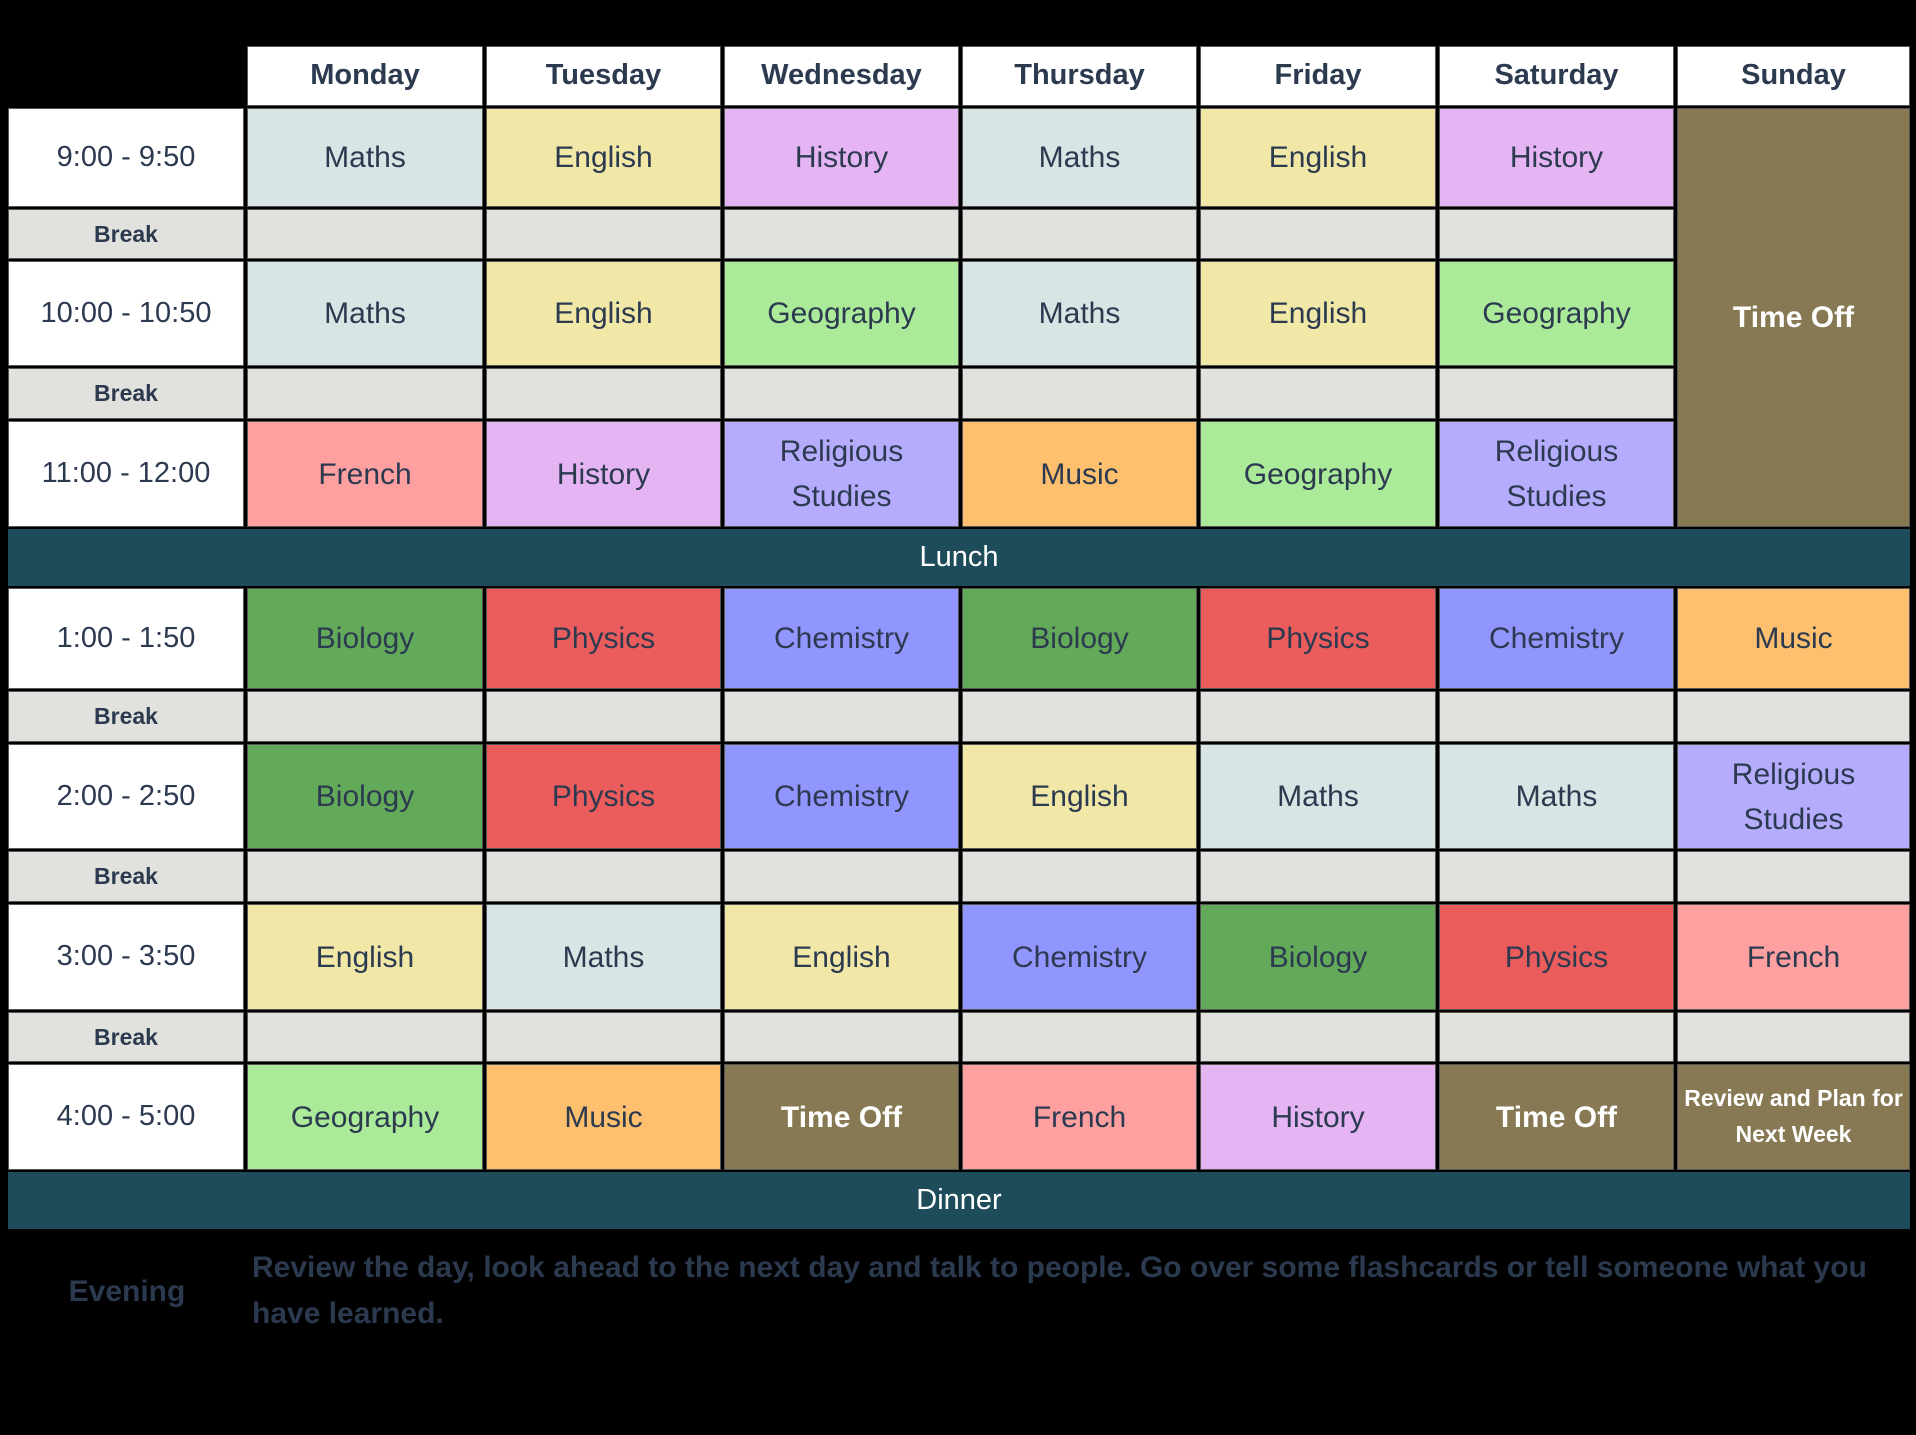 This screenshot has height=1435, width=1916. What do you see at coordinates (126, 474) in the screenshot?
I see `time-slot: 11:00 - 12:00` at bounding box center [126, 474].